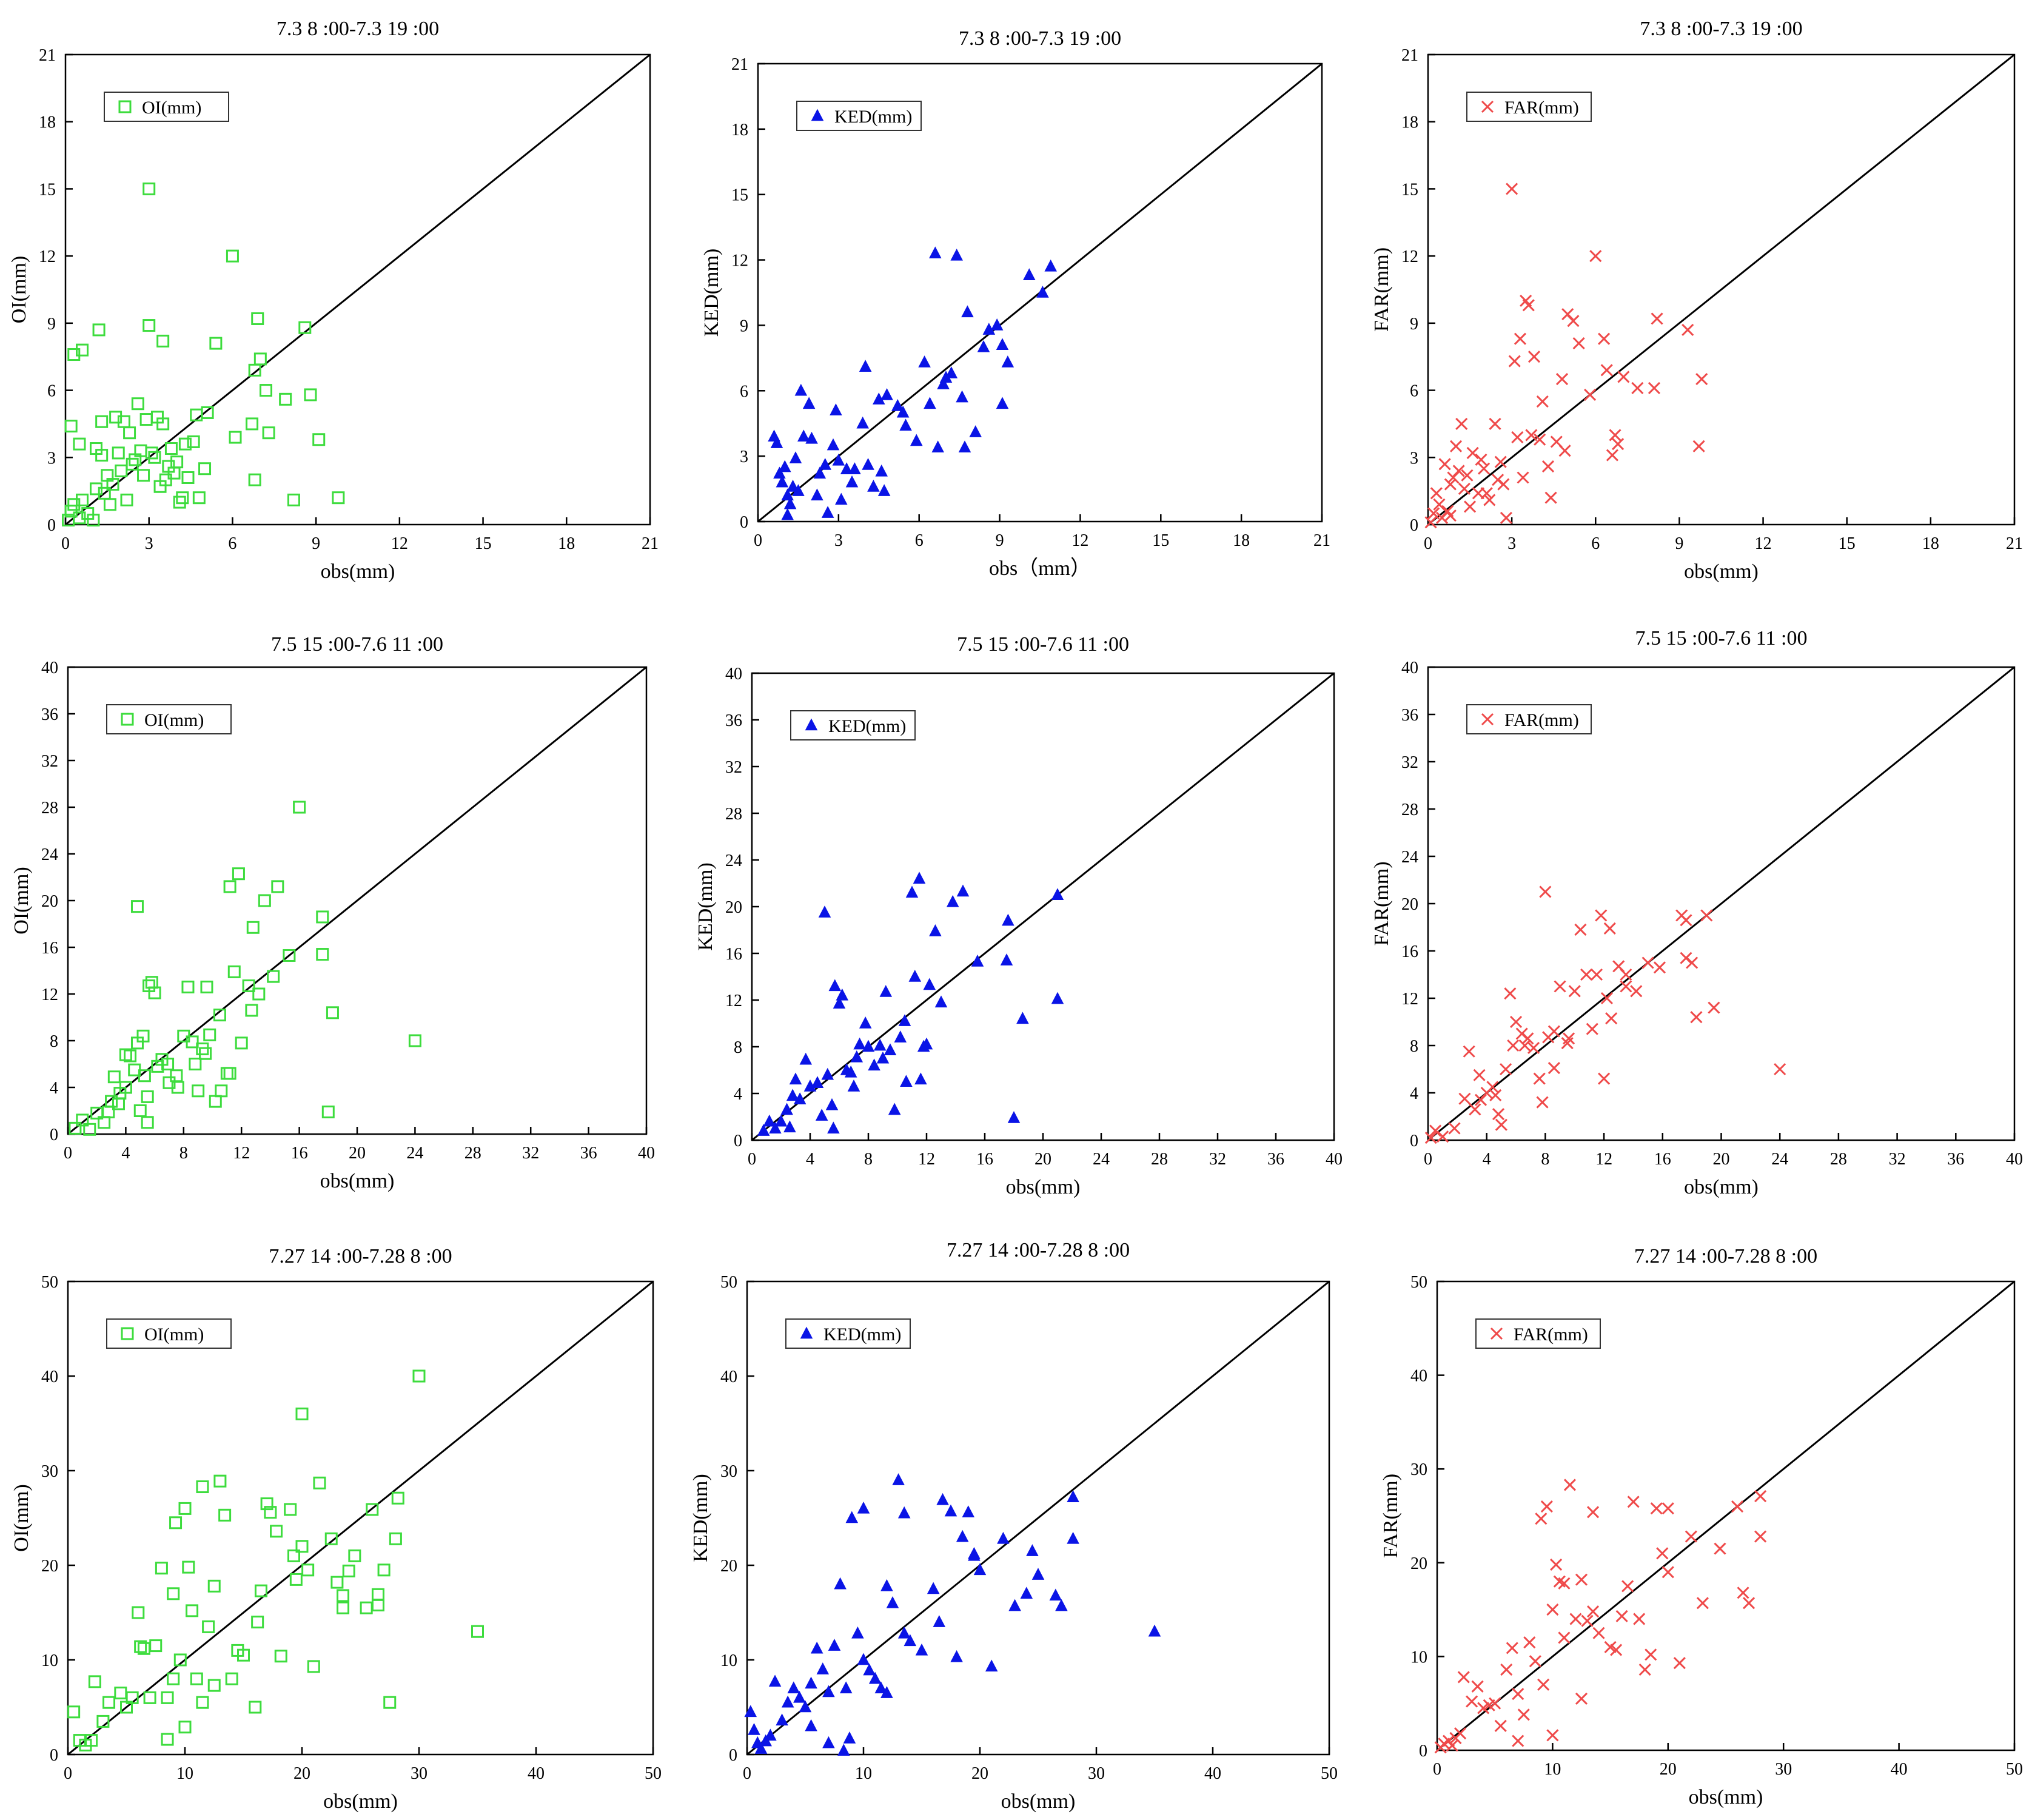  I want to click on x-tick-label: 40, so click(1899, 1769).